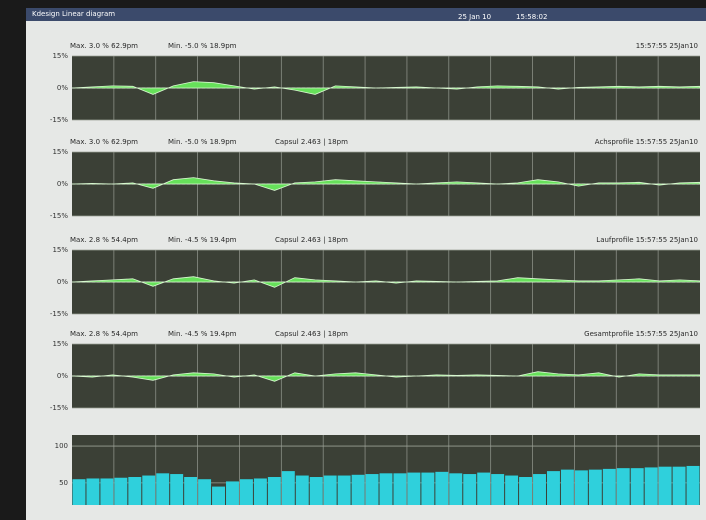  Describe the element at coordinates (646, 142) in the screenshot. I see `right-label: Achsprofile 15:57:55 25Jan10` at that location.